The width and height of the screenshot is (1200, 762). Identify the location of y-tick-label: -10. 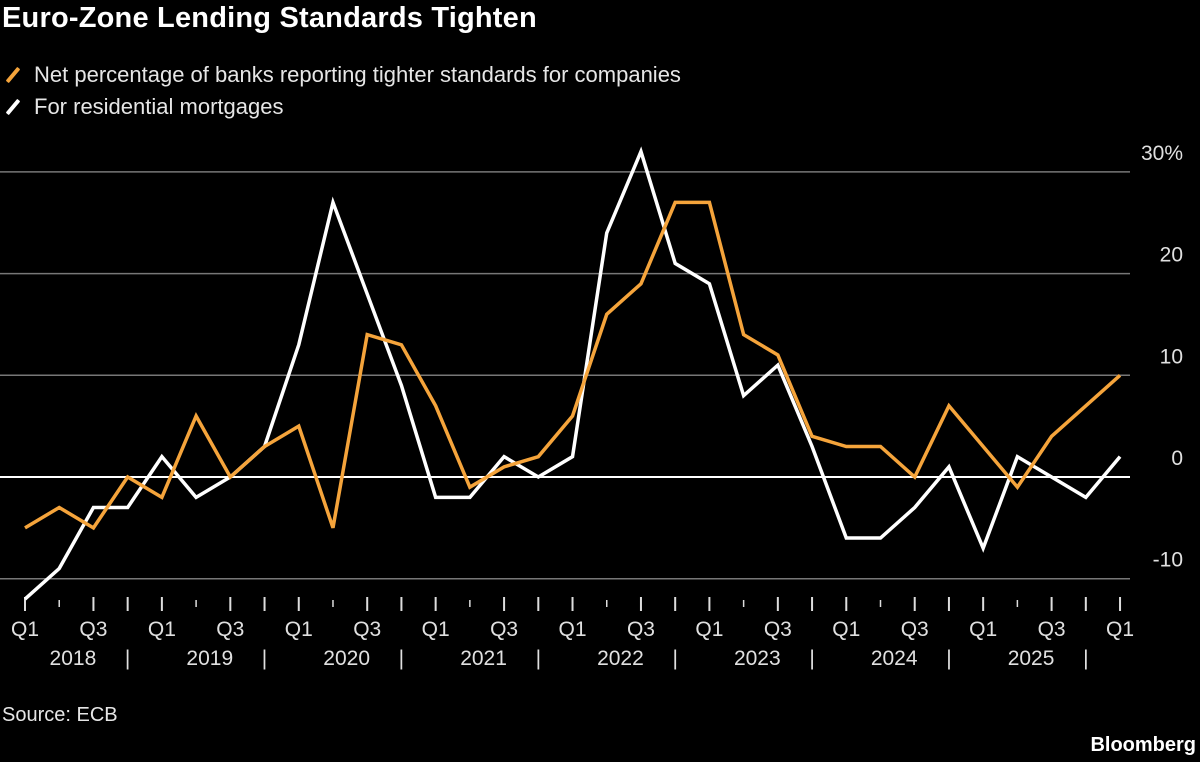
(1168, 560).